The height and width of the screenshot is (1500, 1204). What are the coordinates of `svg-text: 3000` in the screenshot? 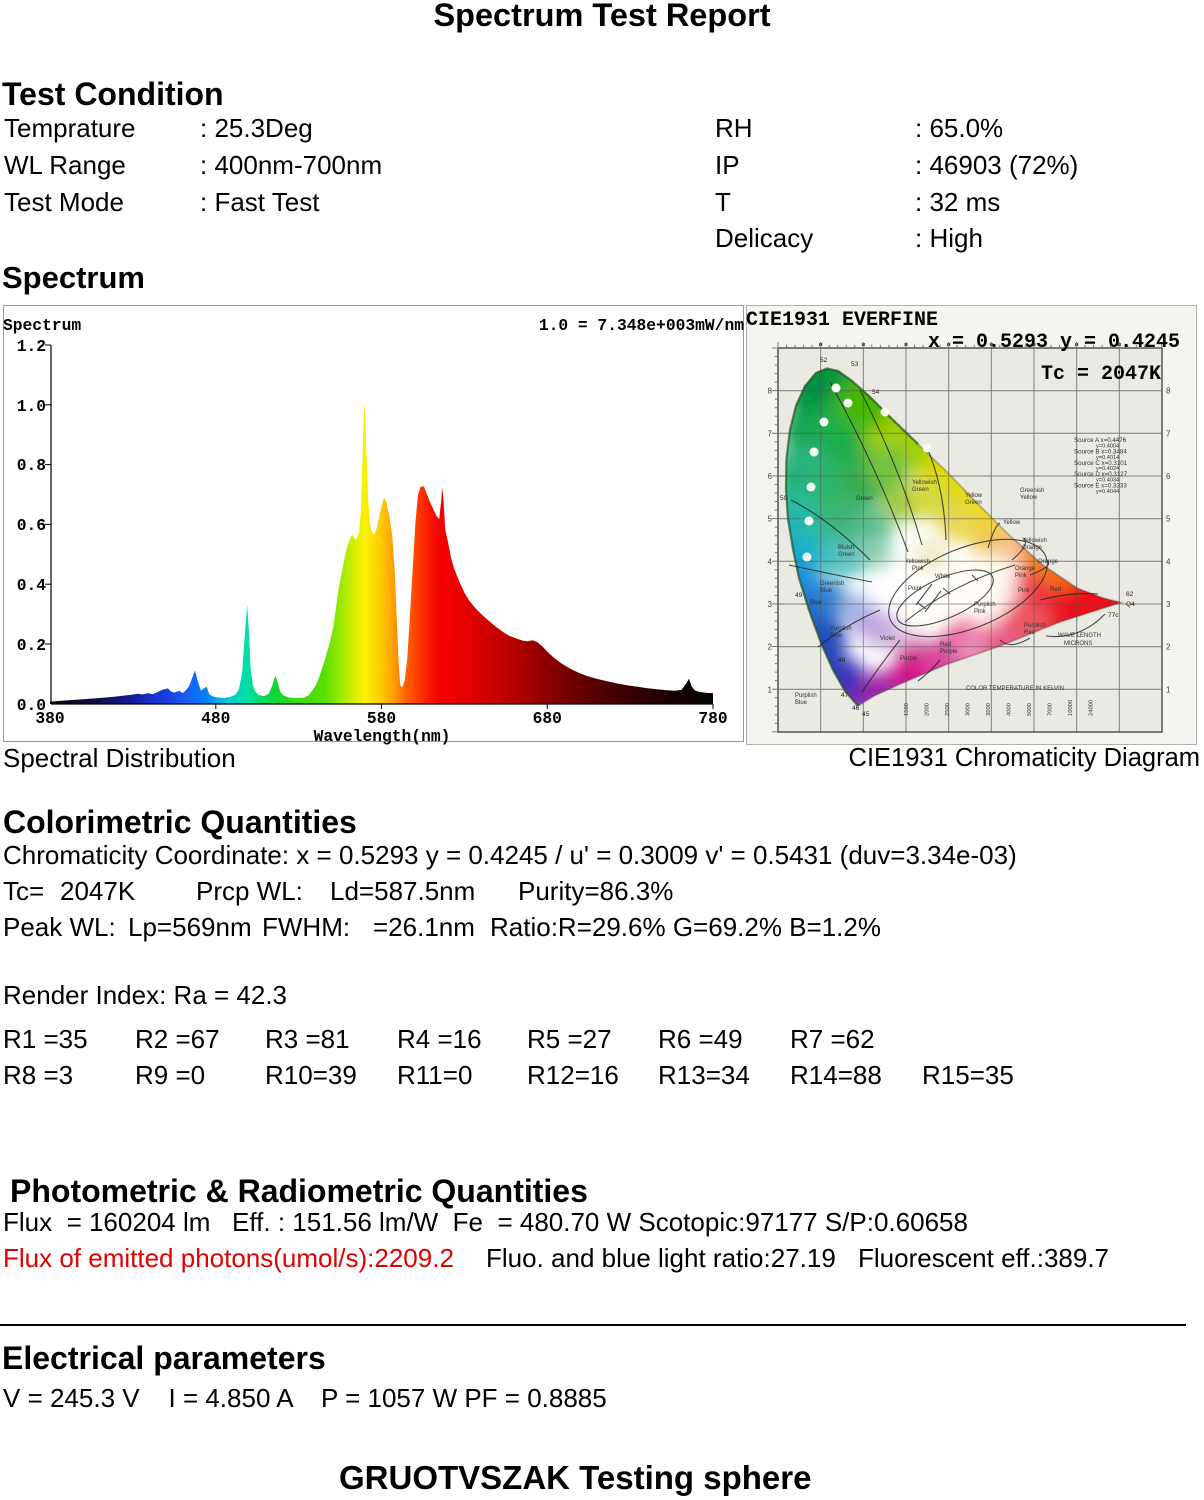 It's located at (969, 709).